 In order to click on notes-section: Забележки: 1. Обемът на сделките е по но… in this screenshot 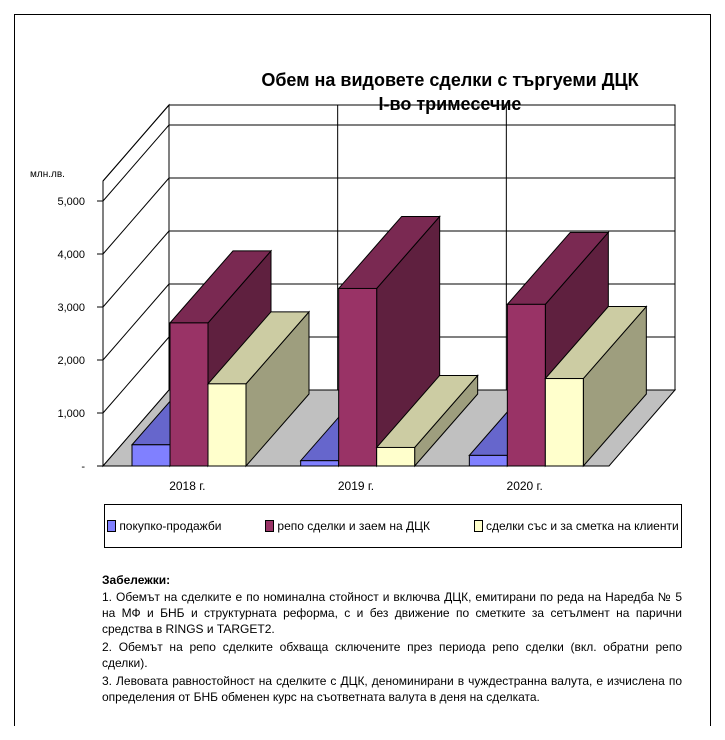, I will do `click(392, 639)`.